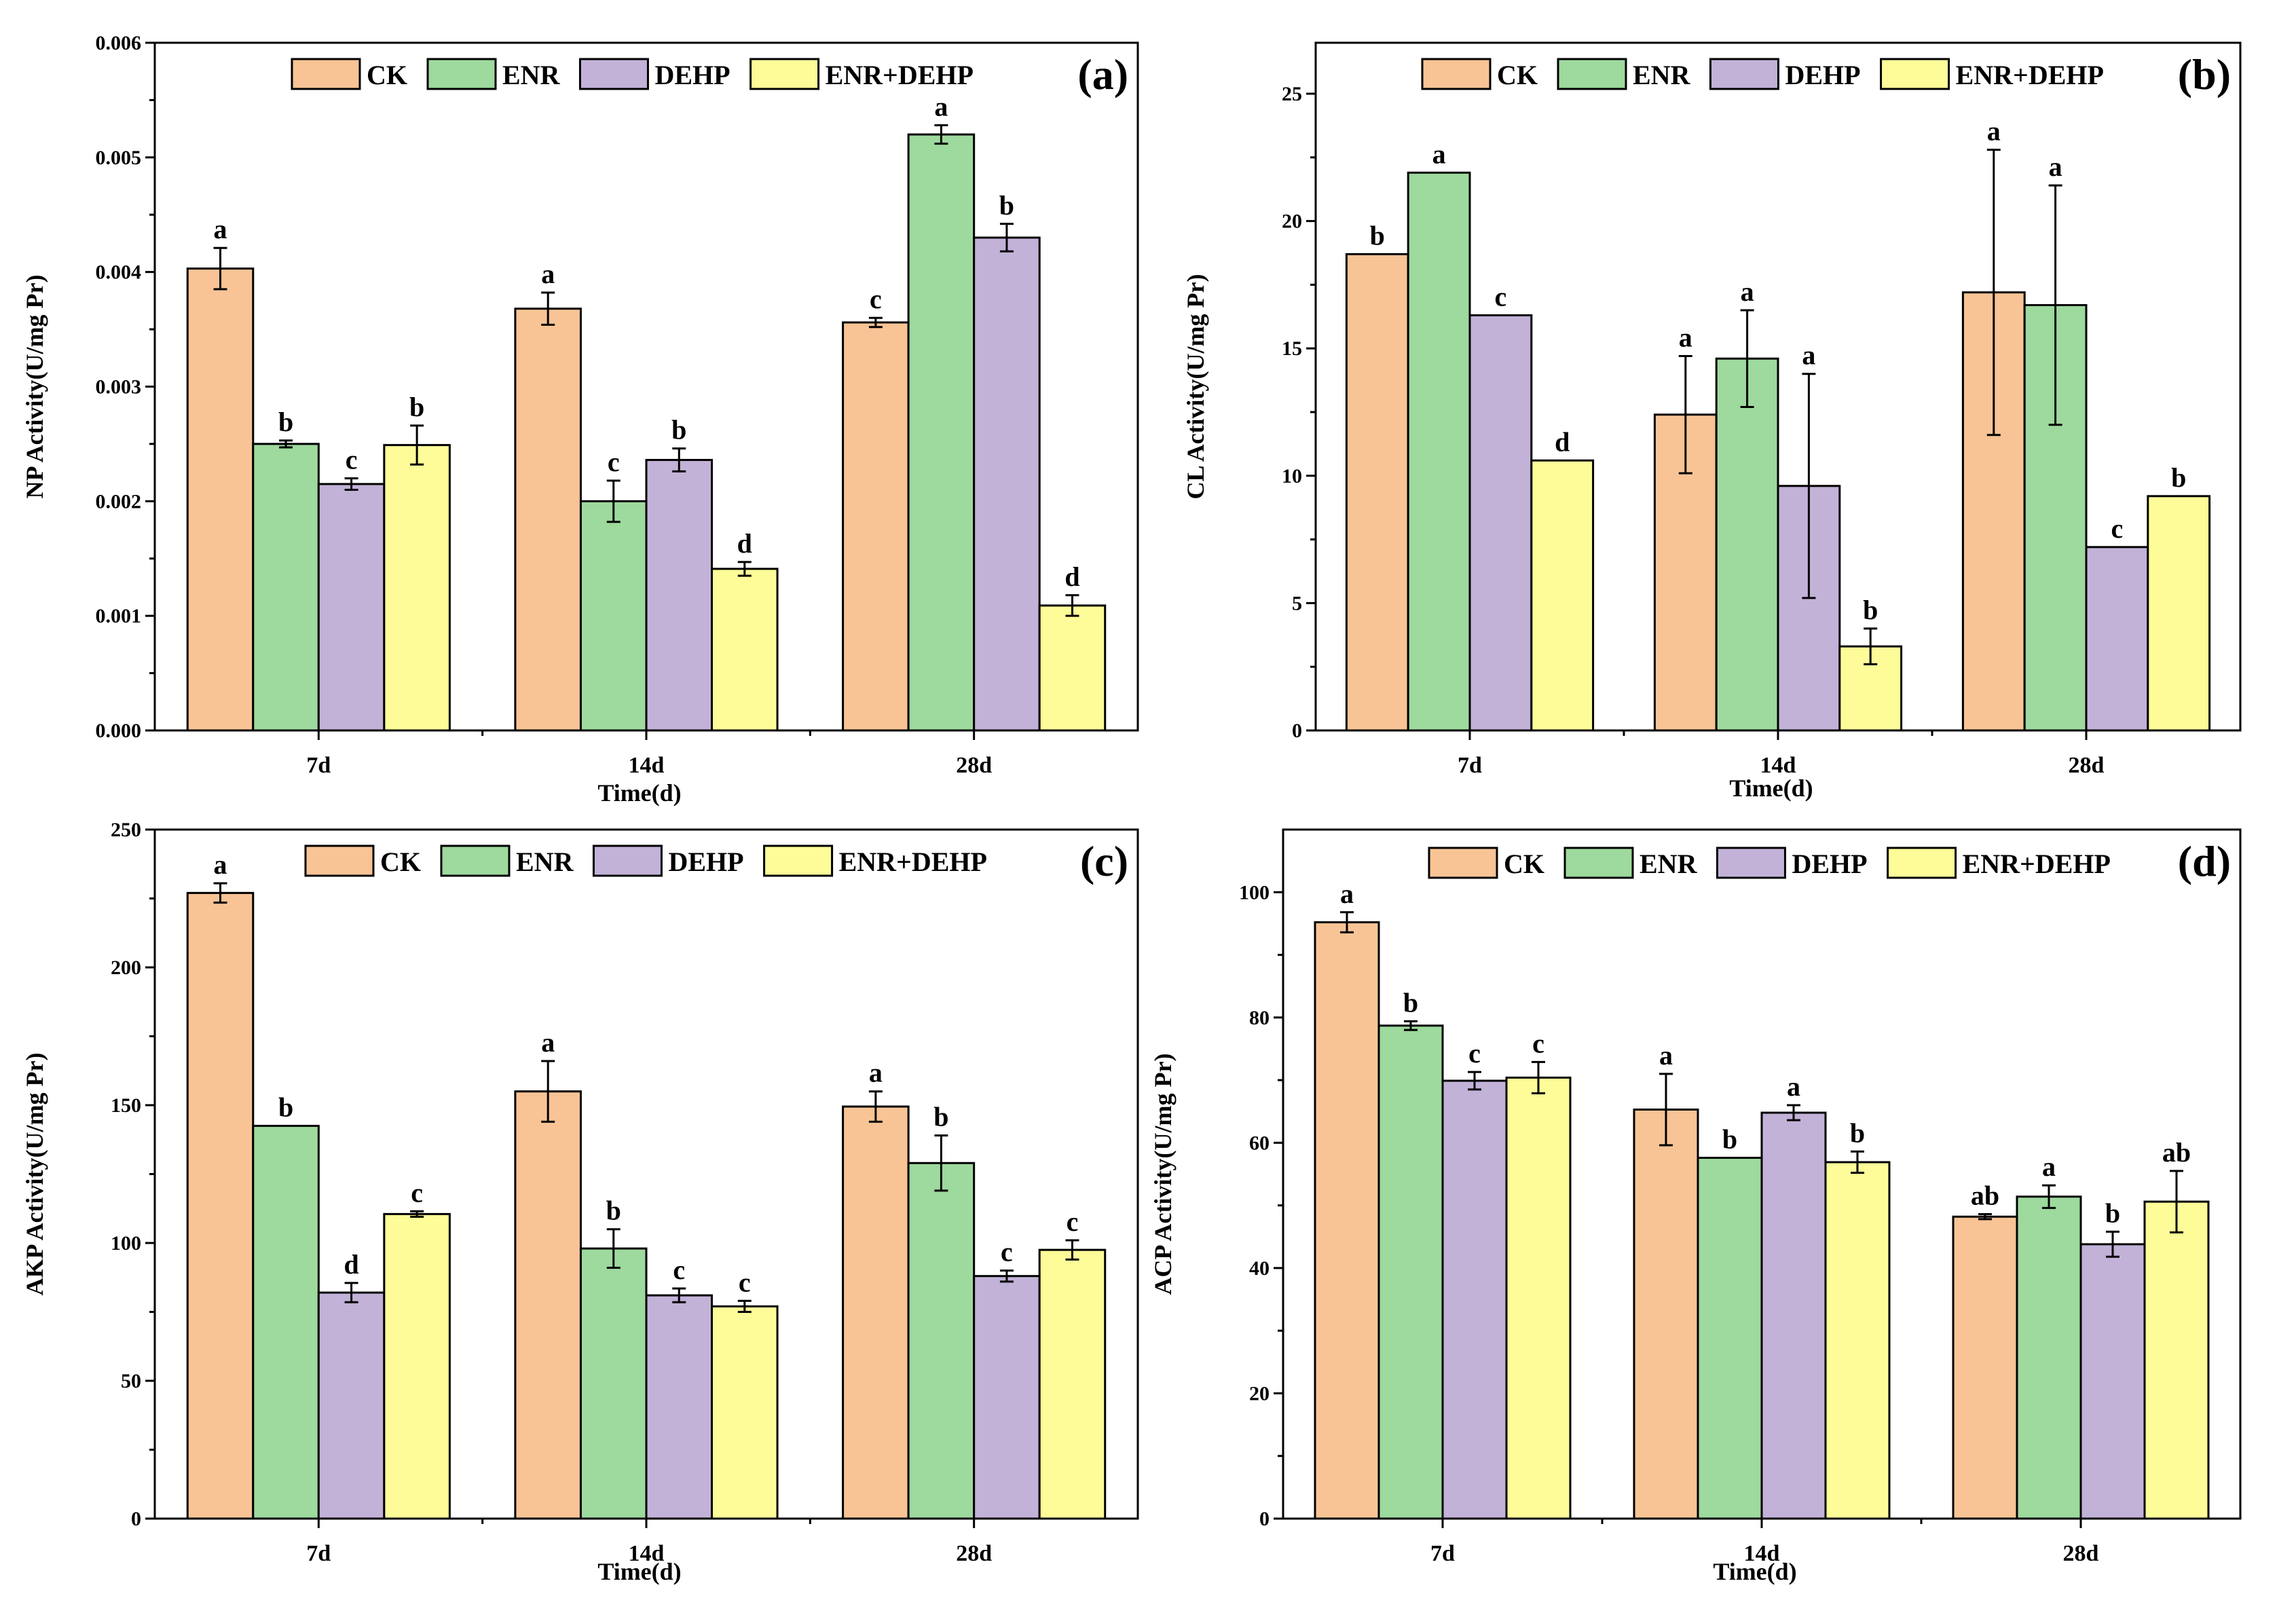  Describe the element at coordinates (1259, 1143) in the screenshot. I see `y-tick-label: 60` at that location.